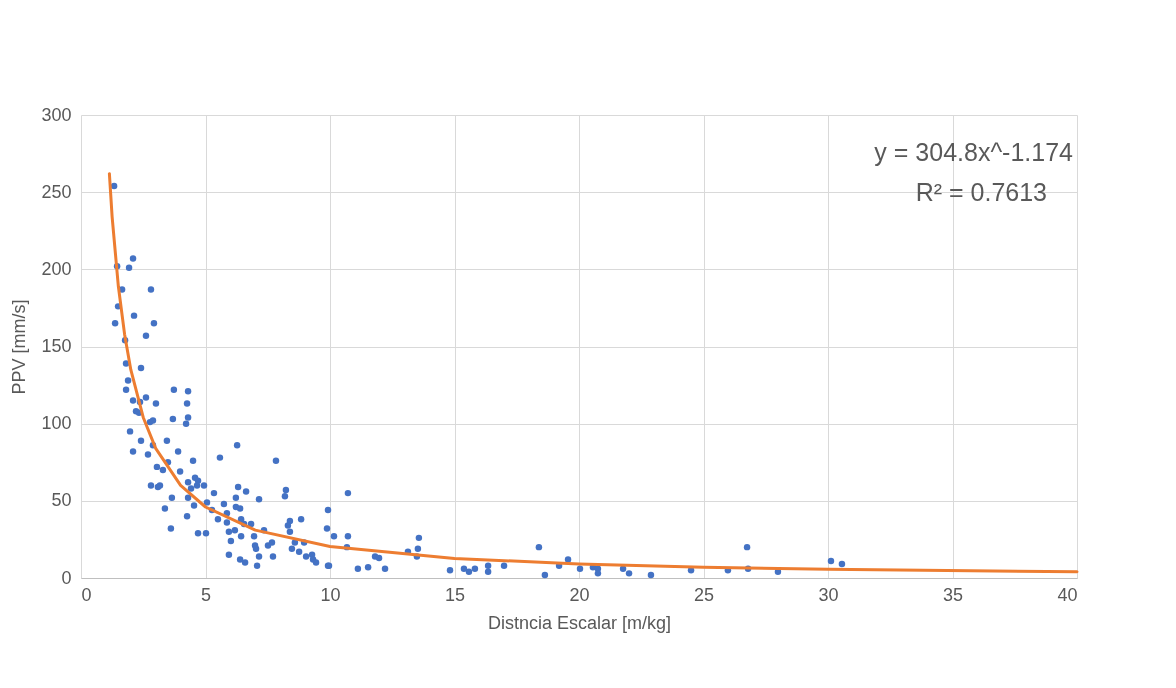  Describe the element at coordinates (56, 114) in the screenshot. I see `y-tick-label: 300` at that location.